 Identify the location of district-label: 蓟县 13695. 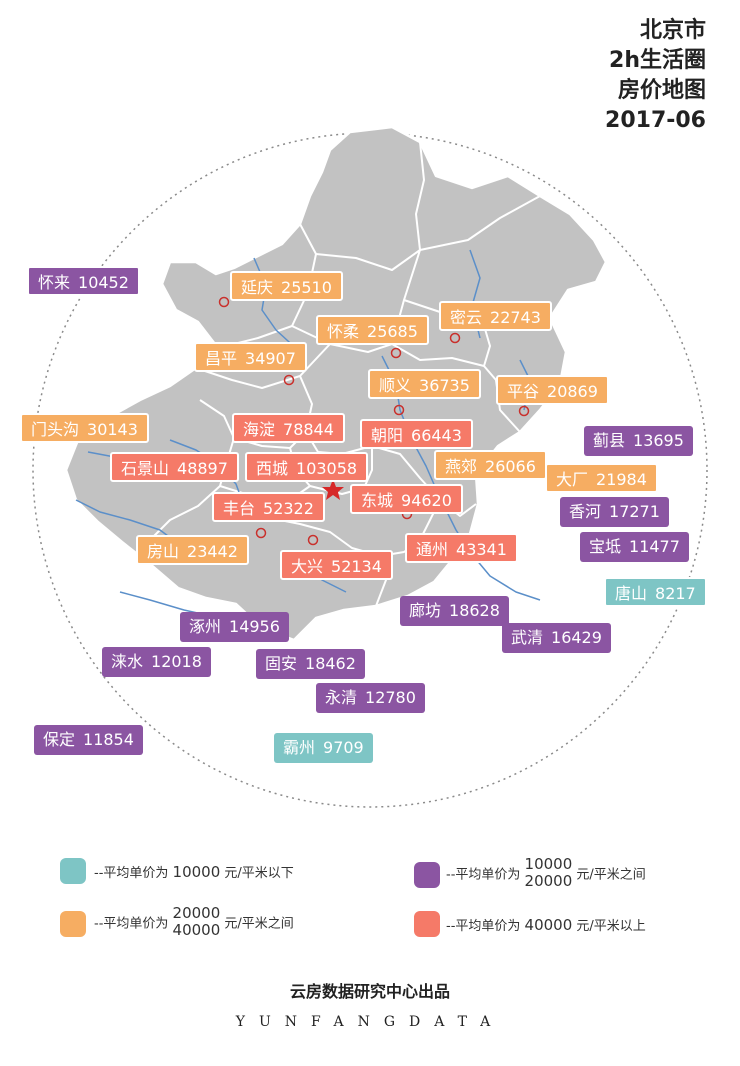
(638, 441).